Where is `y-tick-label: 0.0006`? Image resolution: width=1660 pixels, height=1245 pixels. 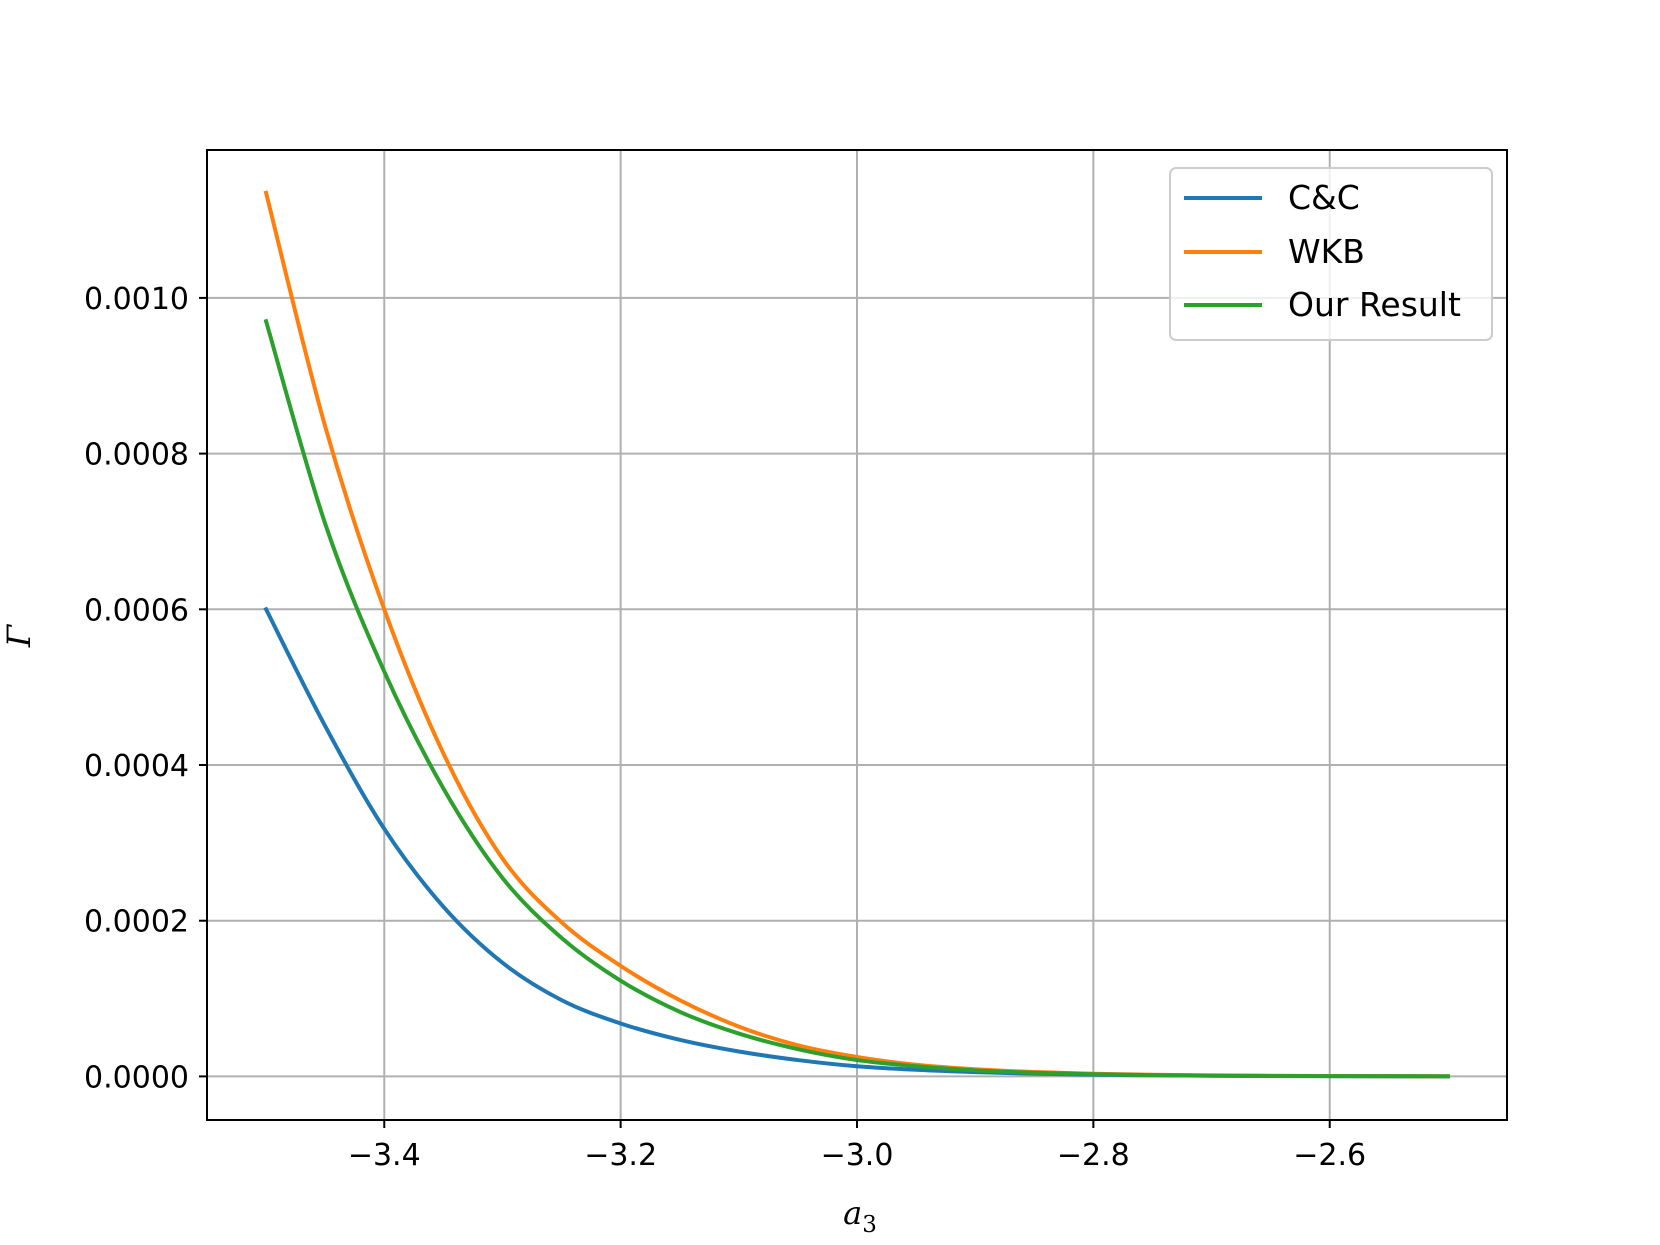
y-tick-label: 0.0006 is located at coordinates (136, 610).